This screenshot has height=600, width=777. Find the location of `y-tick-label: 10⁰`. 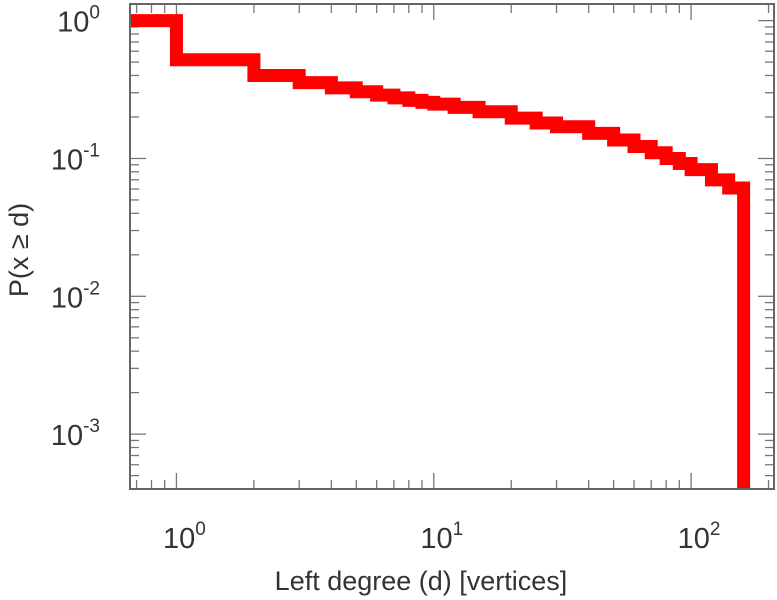

y-tick-label: 10⁰ is located at coordinates (78, 21).